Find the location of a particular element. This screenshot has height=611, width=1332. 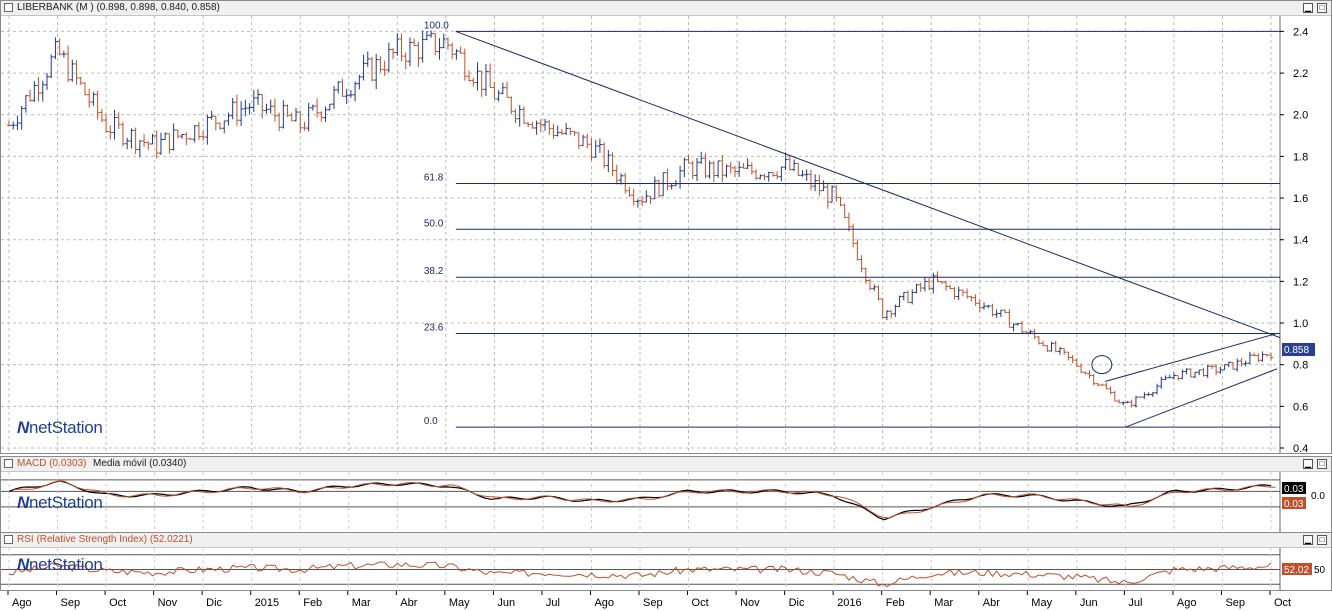

fib-label: 23.6 is located at coordinates (434, 327).